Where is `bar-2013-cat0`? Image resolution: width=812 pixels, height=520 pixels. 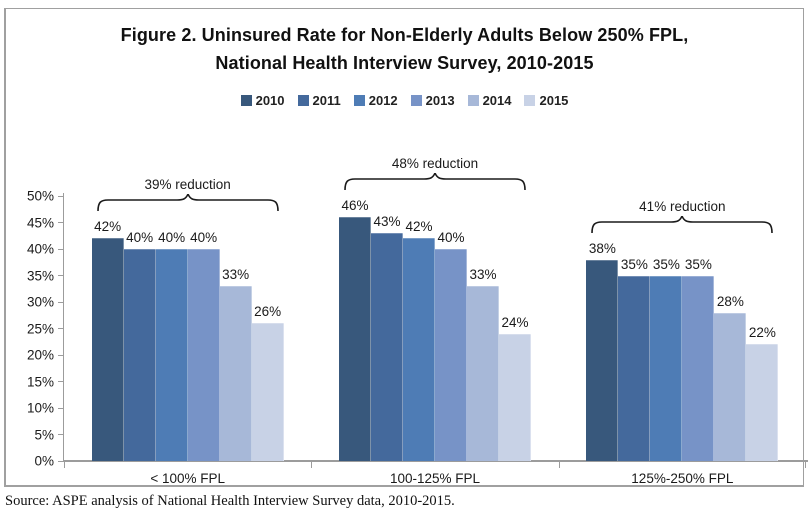
bar-2013-cat0 is located at coordinates (203, 355).